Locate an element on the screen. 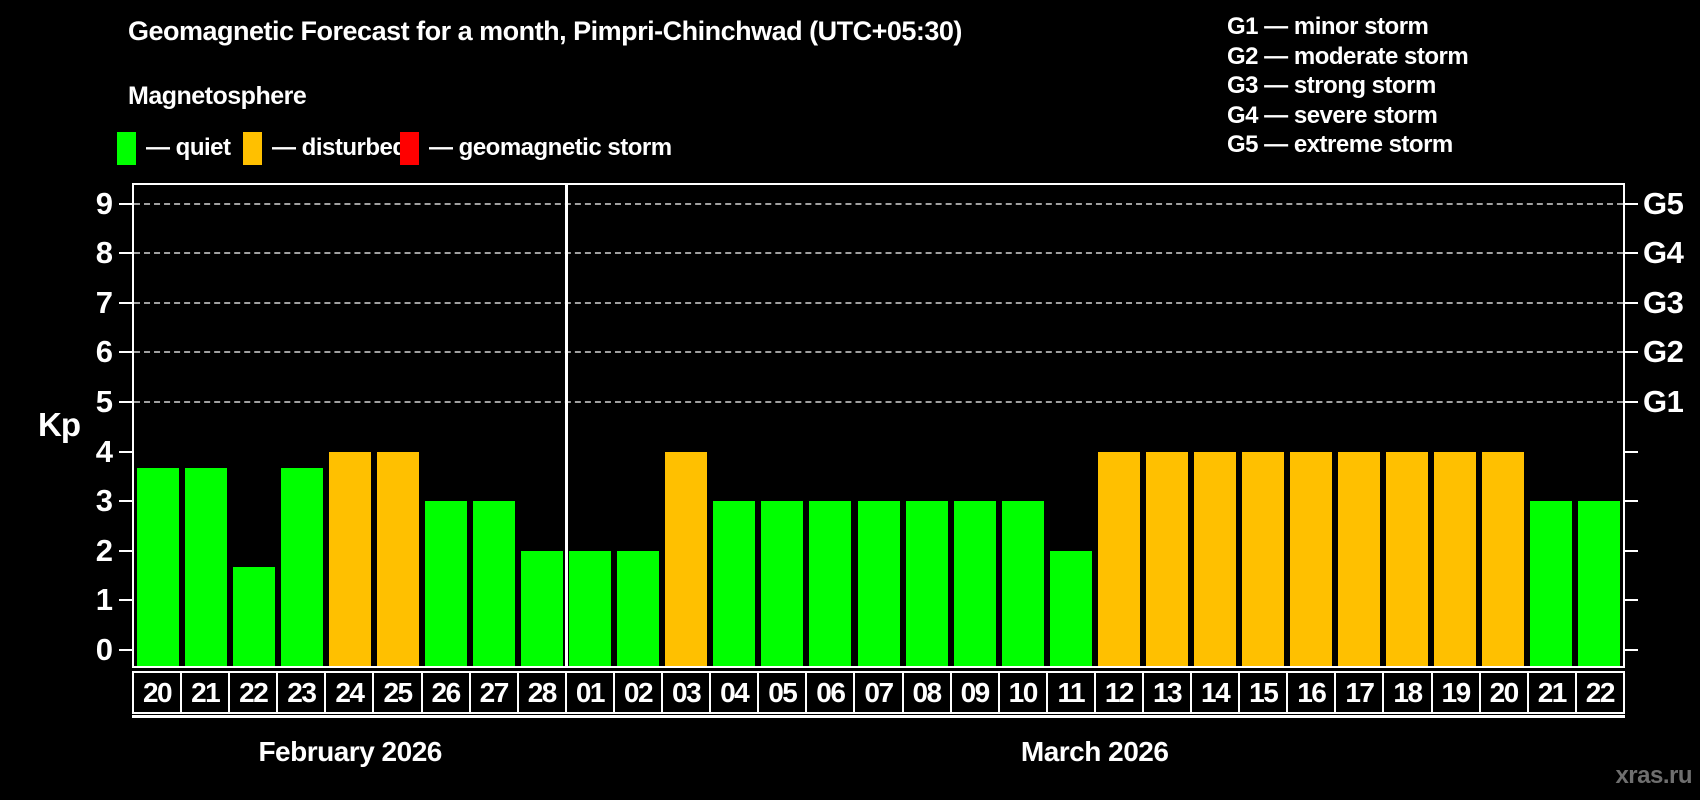 This screenshot has height=800, width=1700. y-tick-label-3: 3 is located at coordinates (104, 501).